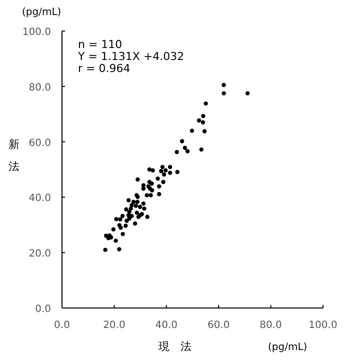 Image resolution: width=349 pixels, height=361 pixels. I want to click on annotation: r = 0.964, so click(104, 68).